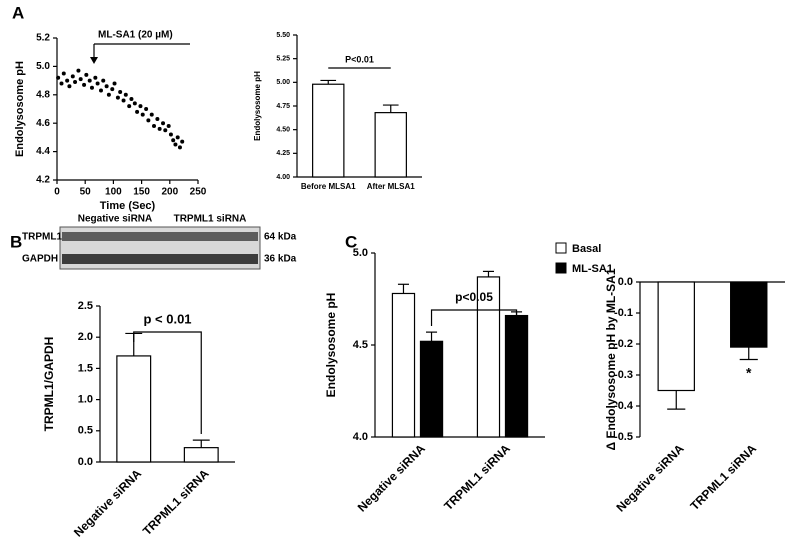 The width and height of the screenshot is (800, 546). Describe the element at coordinates (86, 192) in the screenshot. I see `x-tick-label: 50` at that location.